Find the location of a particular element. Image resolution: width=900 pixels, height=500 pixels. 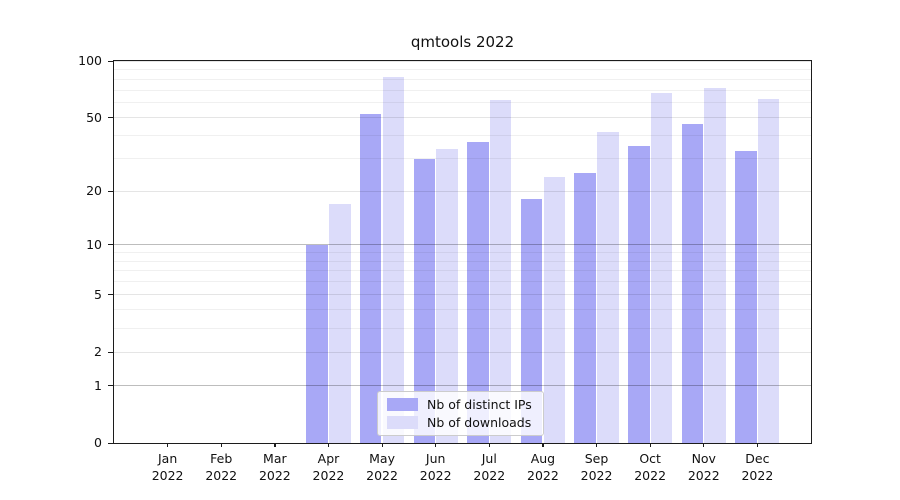

bar-dec-distinct-ips is located at coordinates (746, 297).